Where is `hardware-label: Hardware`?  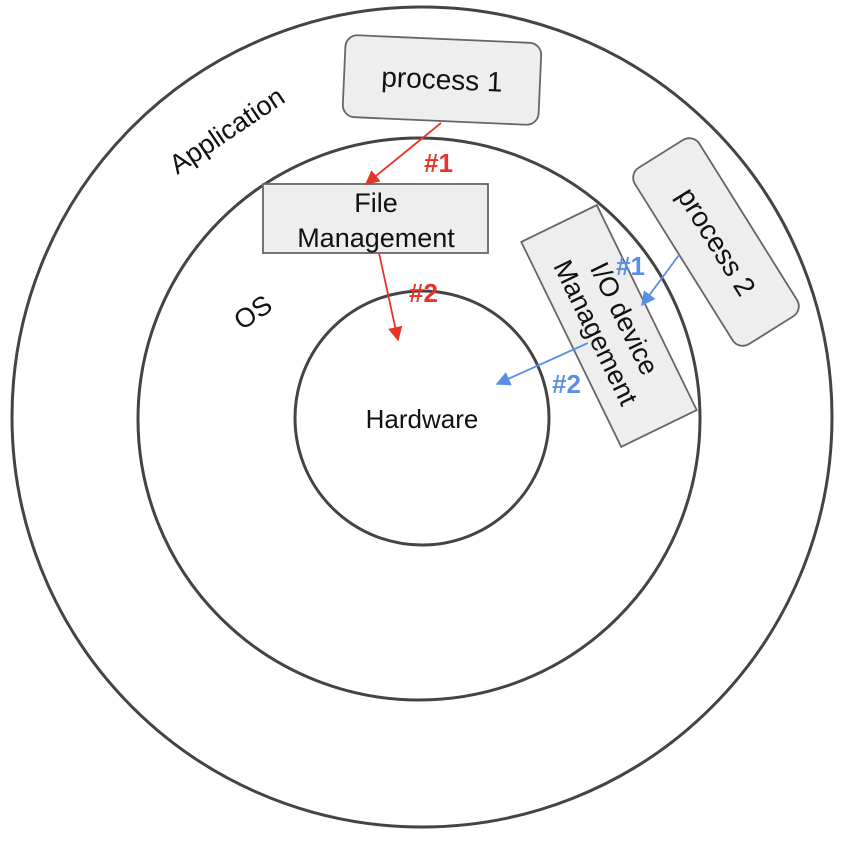
hardware-label: Hardware is located at coordinates (422, 419).